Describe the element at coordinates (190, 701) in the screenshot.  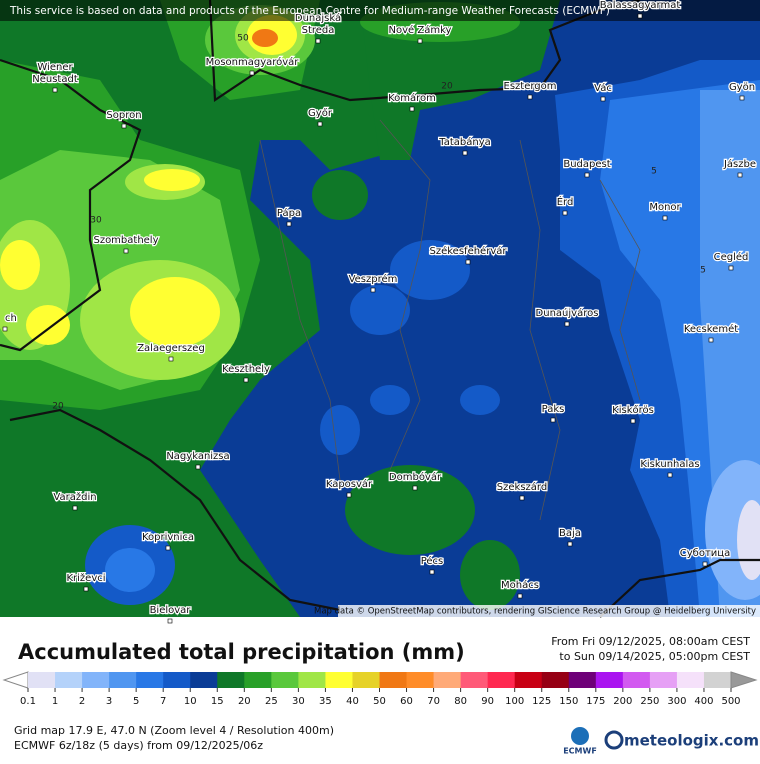
I see `legend-label: 10` at that location.